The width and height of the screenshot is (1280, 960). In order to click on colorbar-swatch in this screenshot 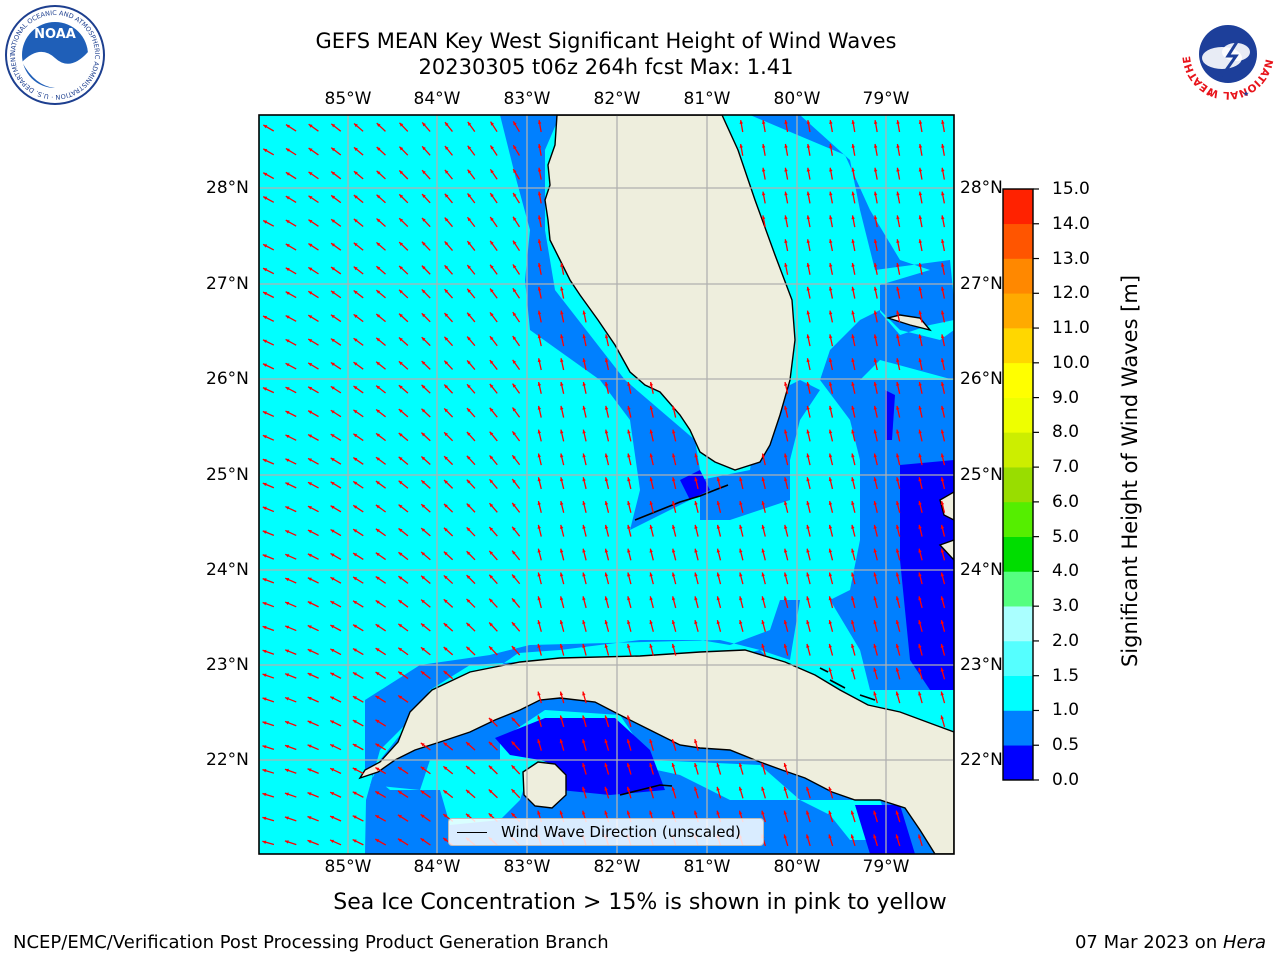, I will do `click(1018, 485)`.